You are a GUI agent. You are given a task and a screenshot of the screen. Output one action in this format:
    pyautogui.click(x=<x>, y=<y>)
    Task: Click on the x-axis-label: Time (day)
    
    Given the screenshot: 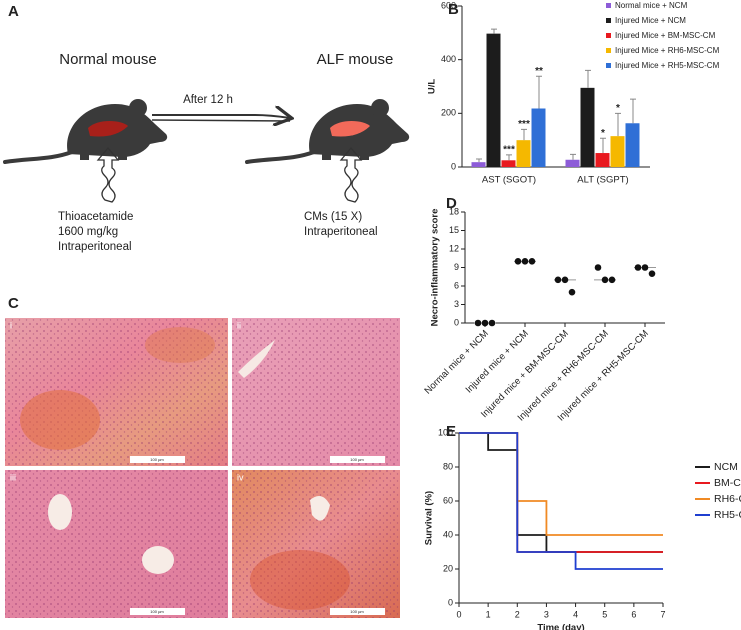 What is the action you would take?
    pyautogui.click(x=560, y=626)
    